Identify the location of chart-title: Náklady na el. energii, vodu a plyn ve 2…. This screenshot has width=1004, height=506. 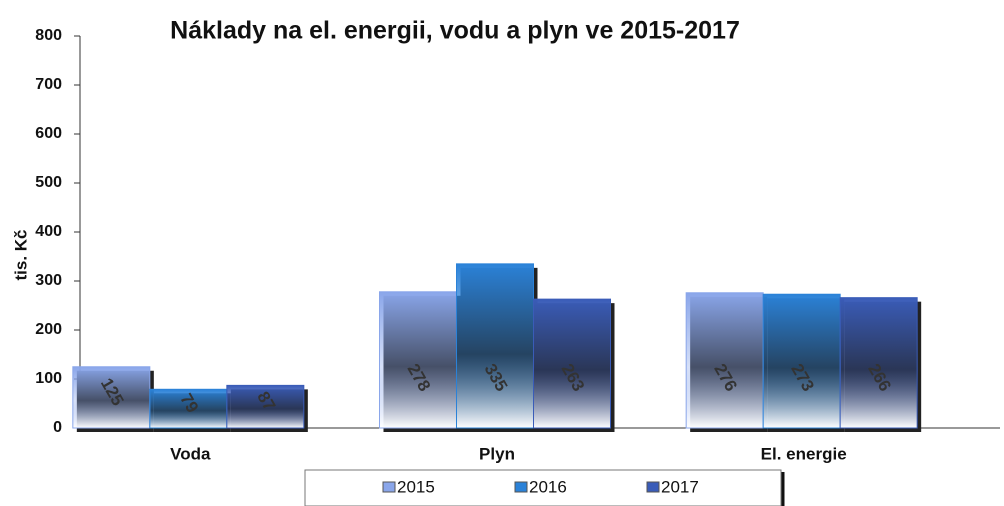
(455, 31).